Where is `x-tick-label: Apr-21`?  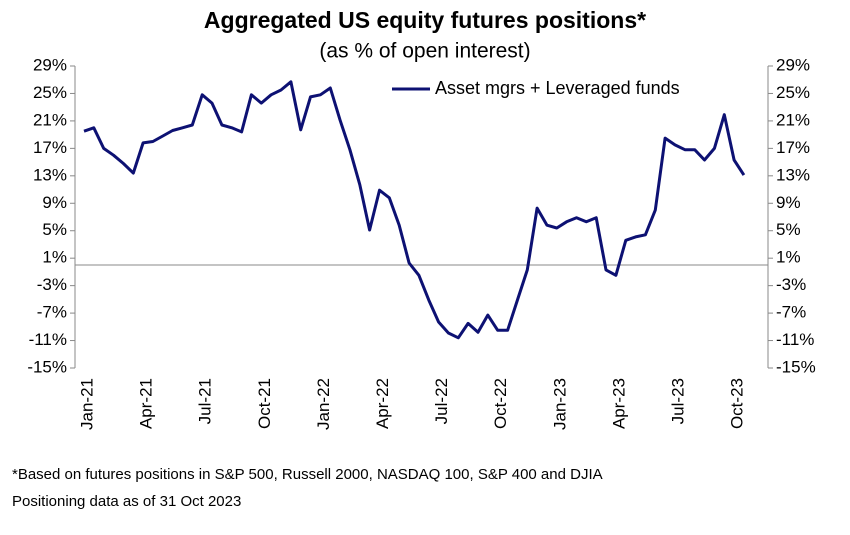 x-tick-label: Apr-21 is located at coordinates (146, 403).